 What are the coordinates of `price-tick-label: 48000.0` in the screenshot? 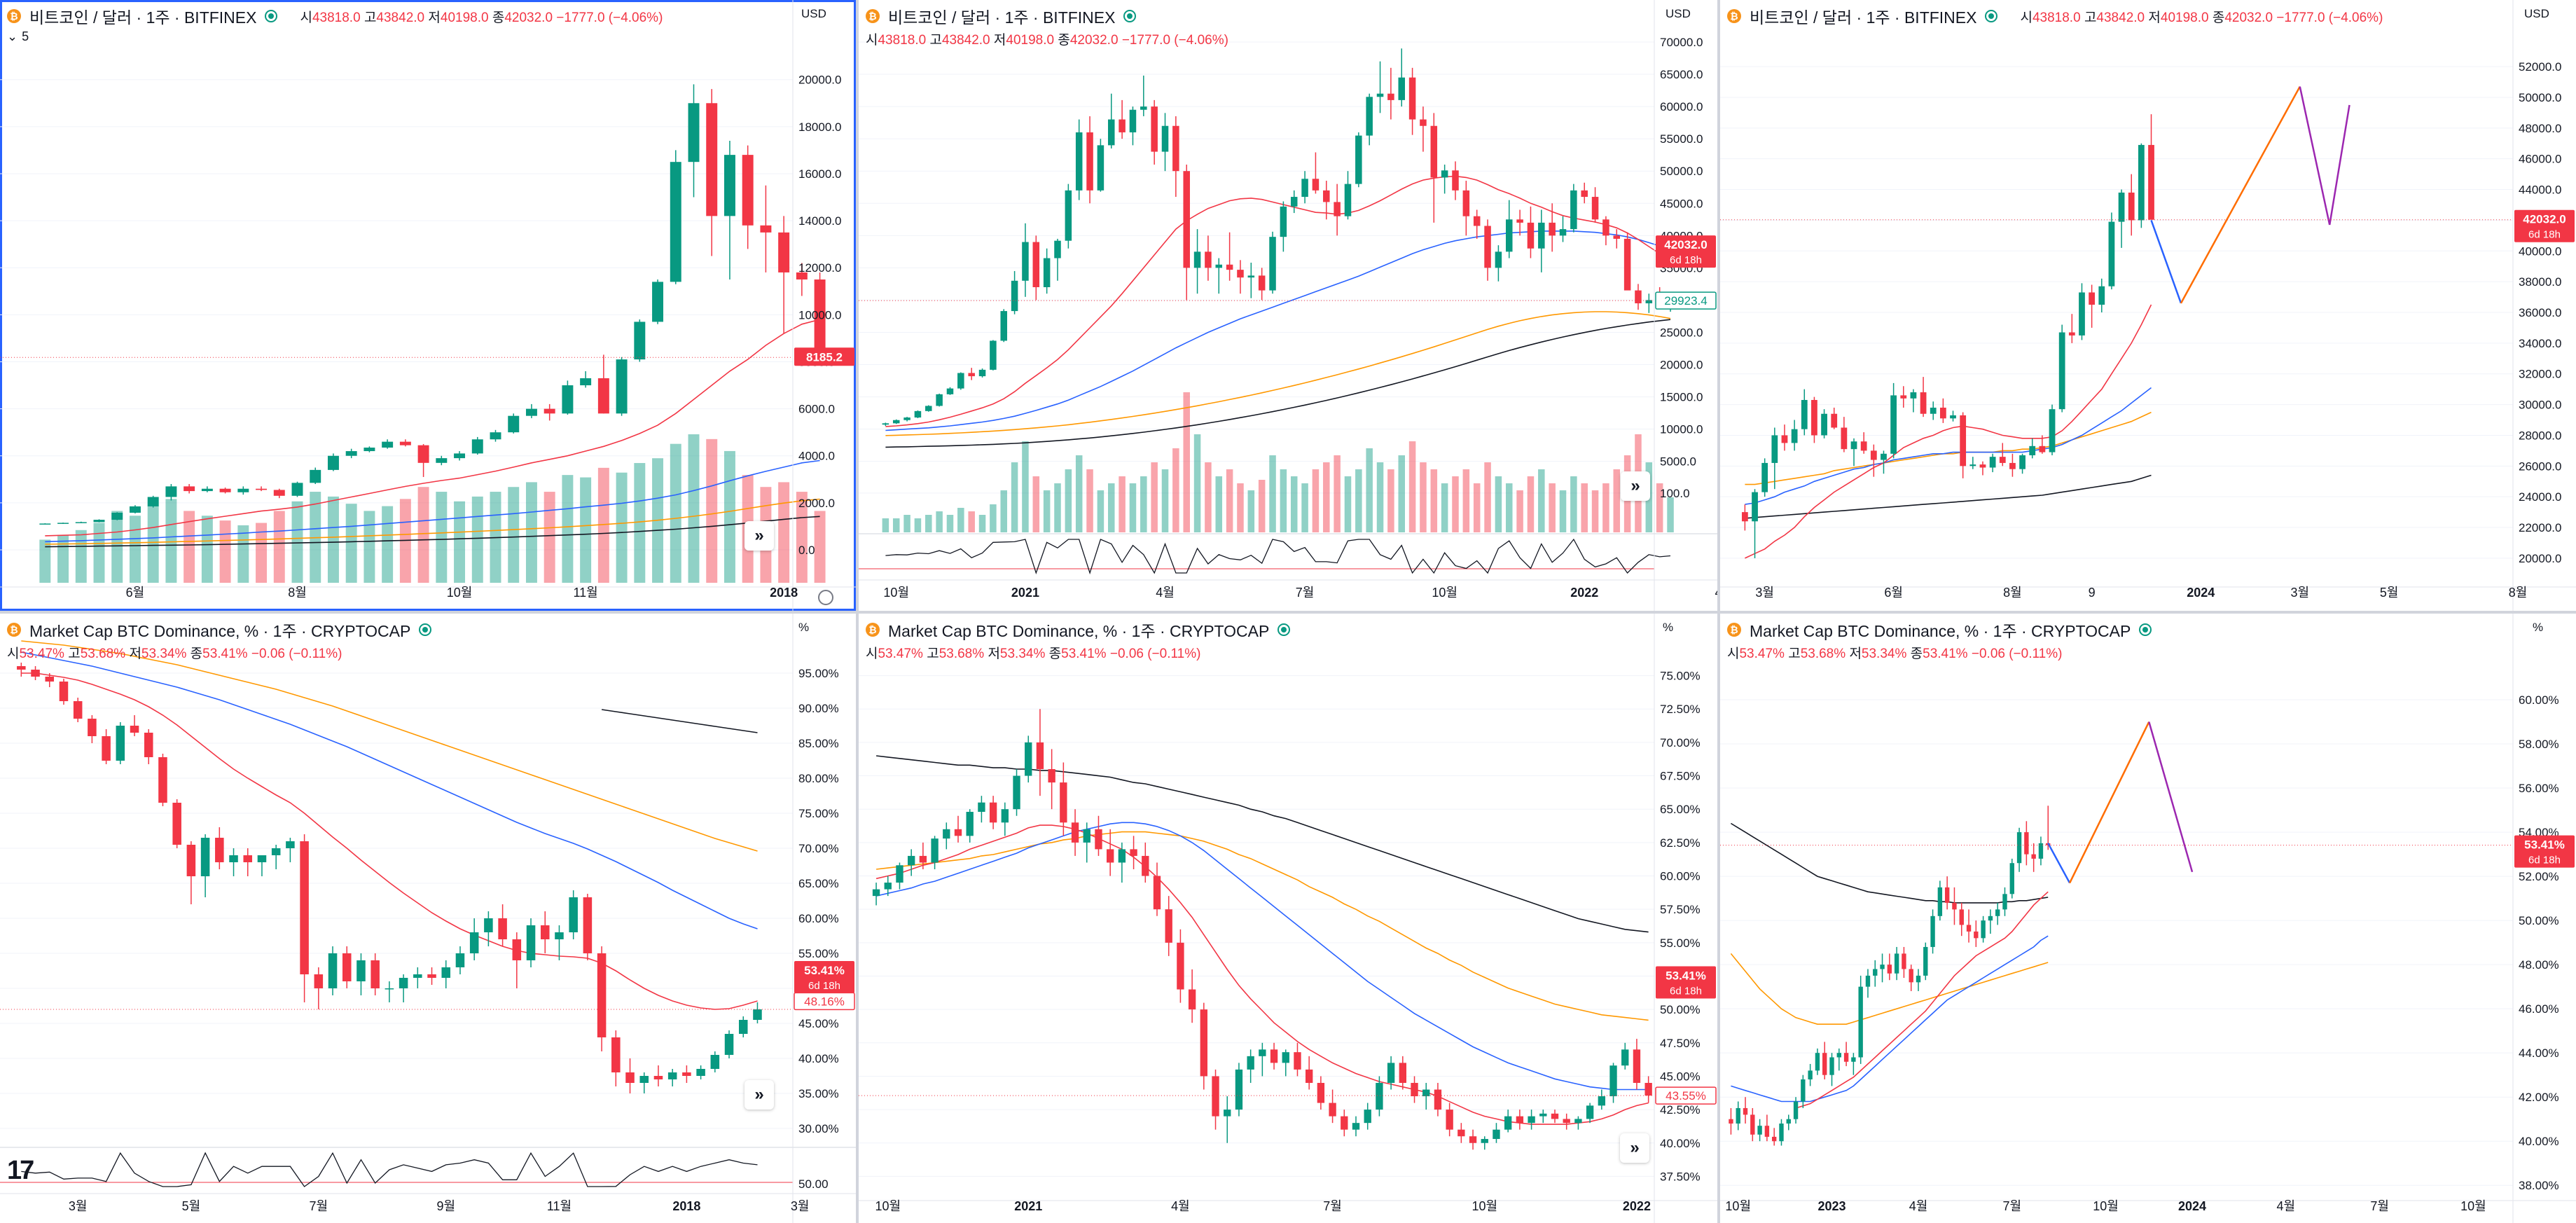 It's located at (2540, 128).